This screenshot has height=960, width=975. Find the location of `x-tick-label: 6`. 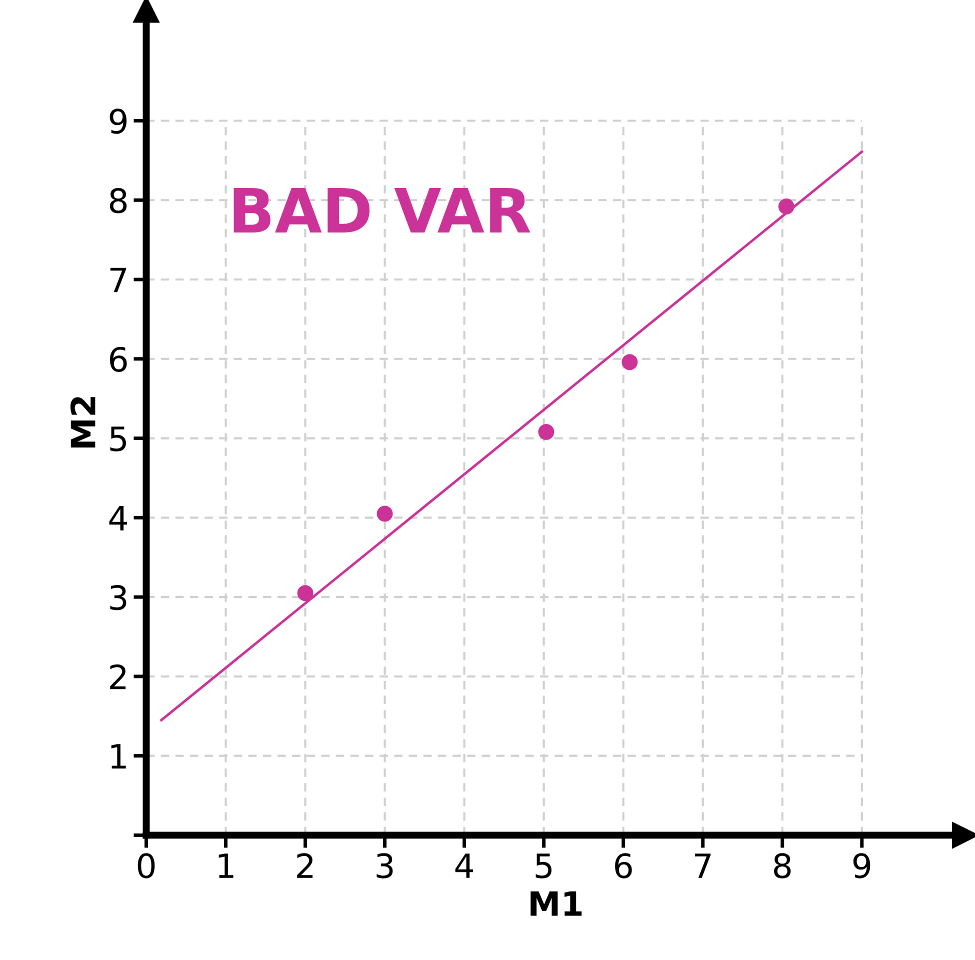

x-tick-label: 6 is located at coordinates (623, 865).